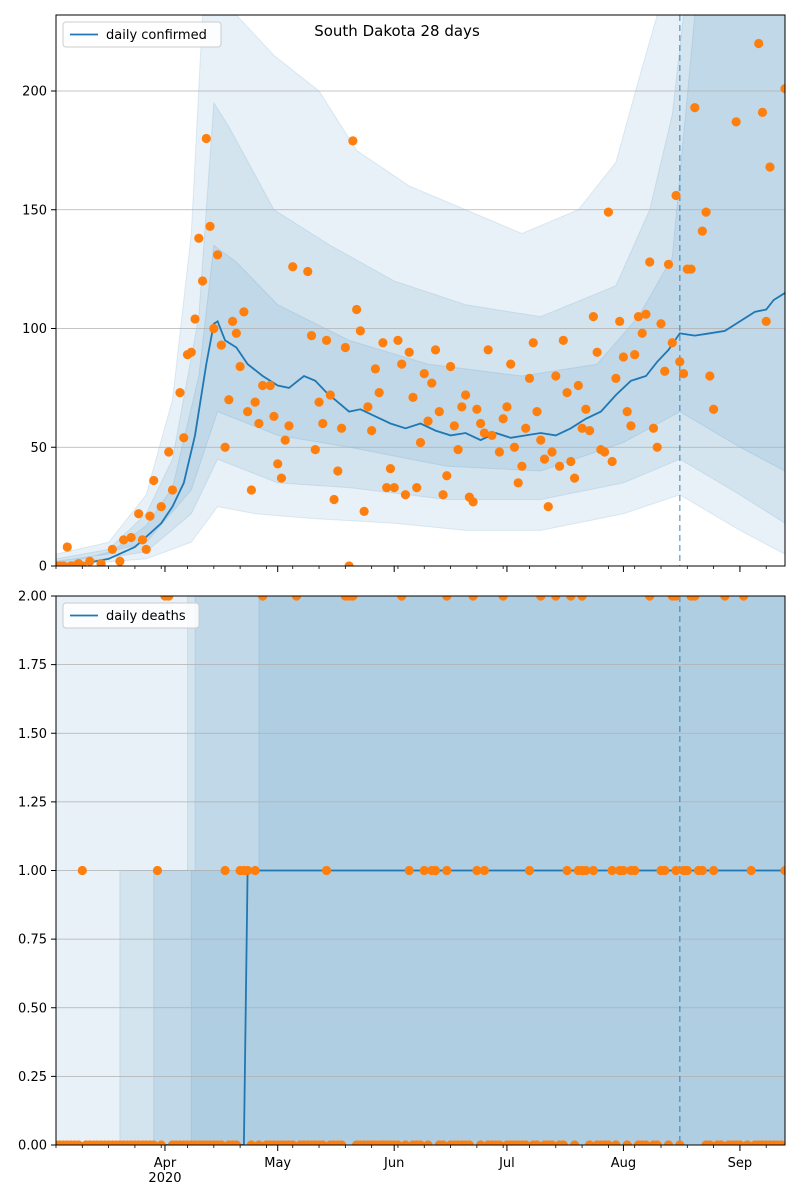 Image resolution: width=800 pixels, height=1200 pixels. Describe the element at coordinates (146, 616) in the screenshot. I see `legend-label: daily deaths` at that location.